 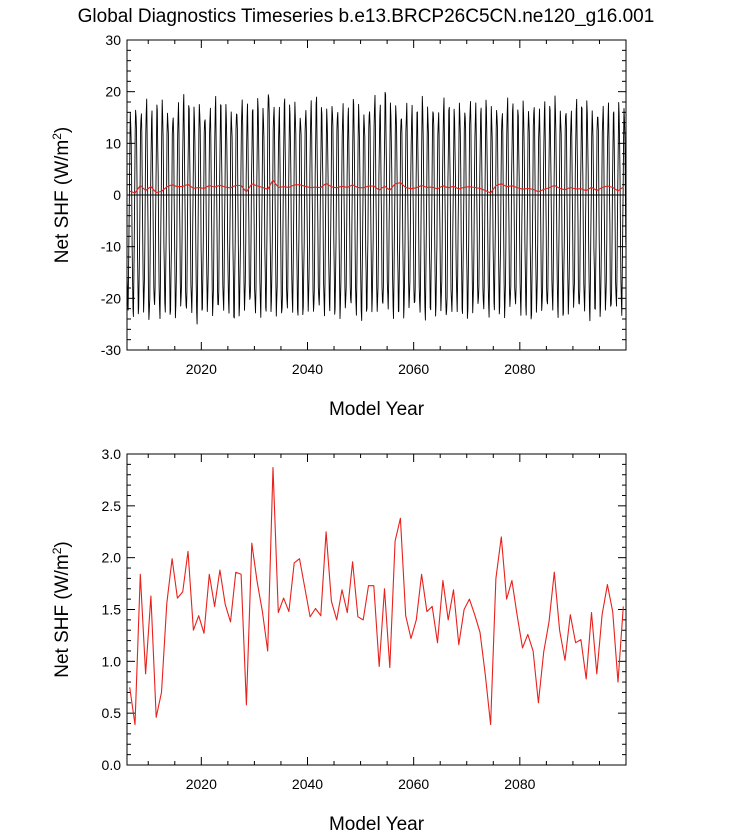 What do you see at coordinates (111, 298) in the screenshot?
I see `y-tick-label: -20` at bounding box center [111, 298].